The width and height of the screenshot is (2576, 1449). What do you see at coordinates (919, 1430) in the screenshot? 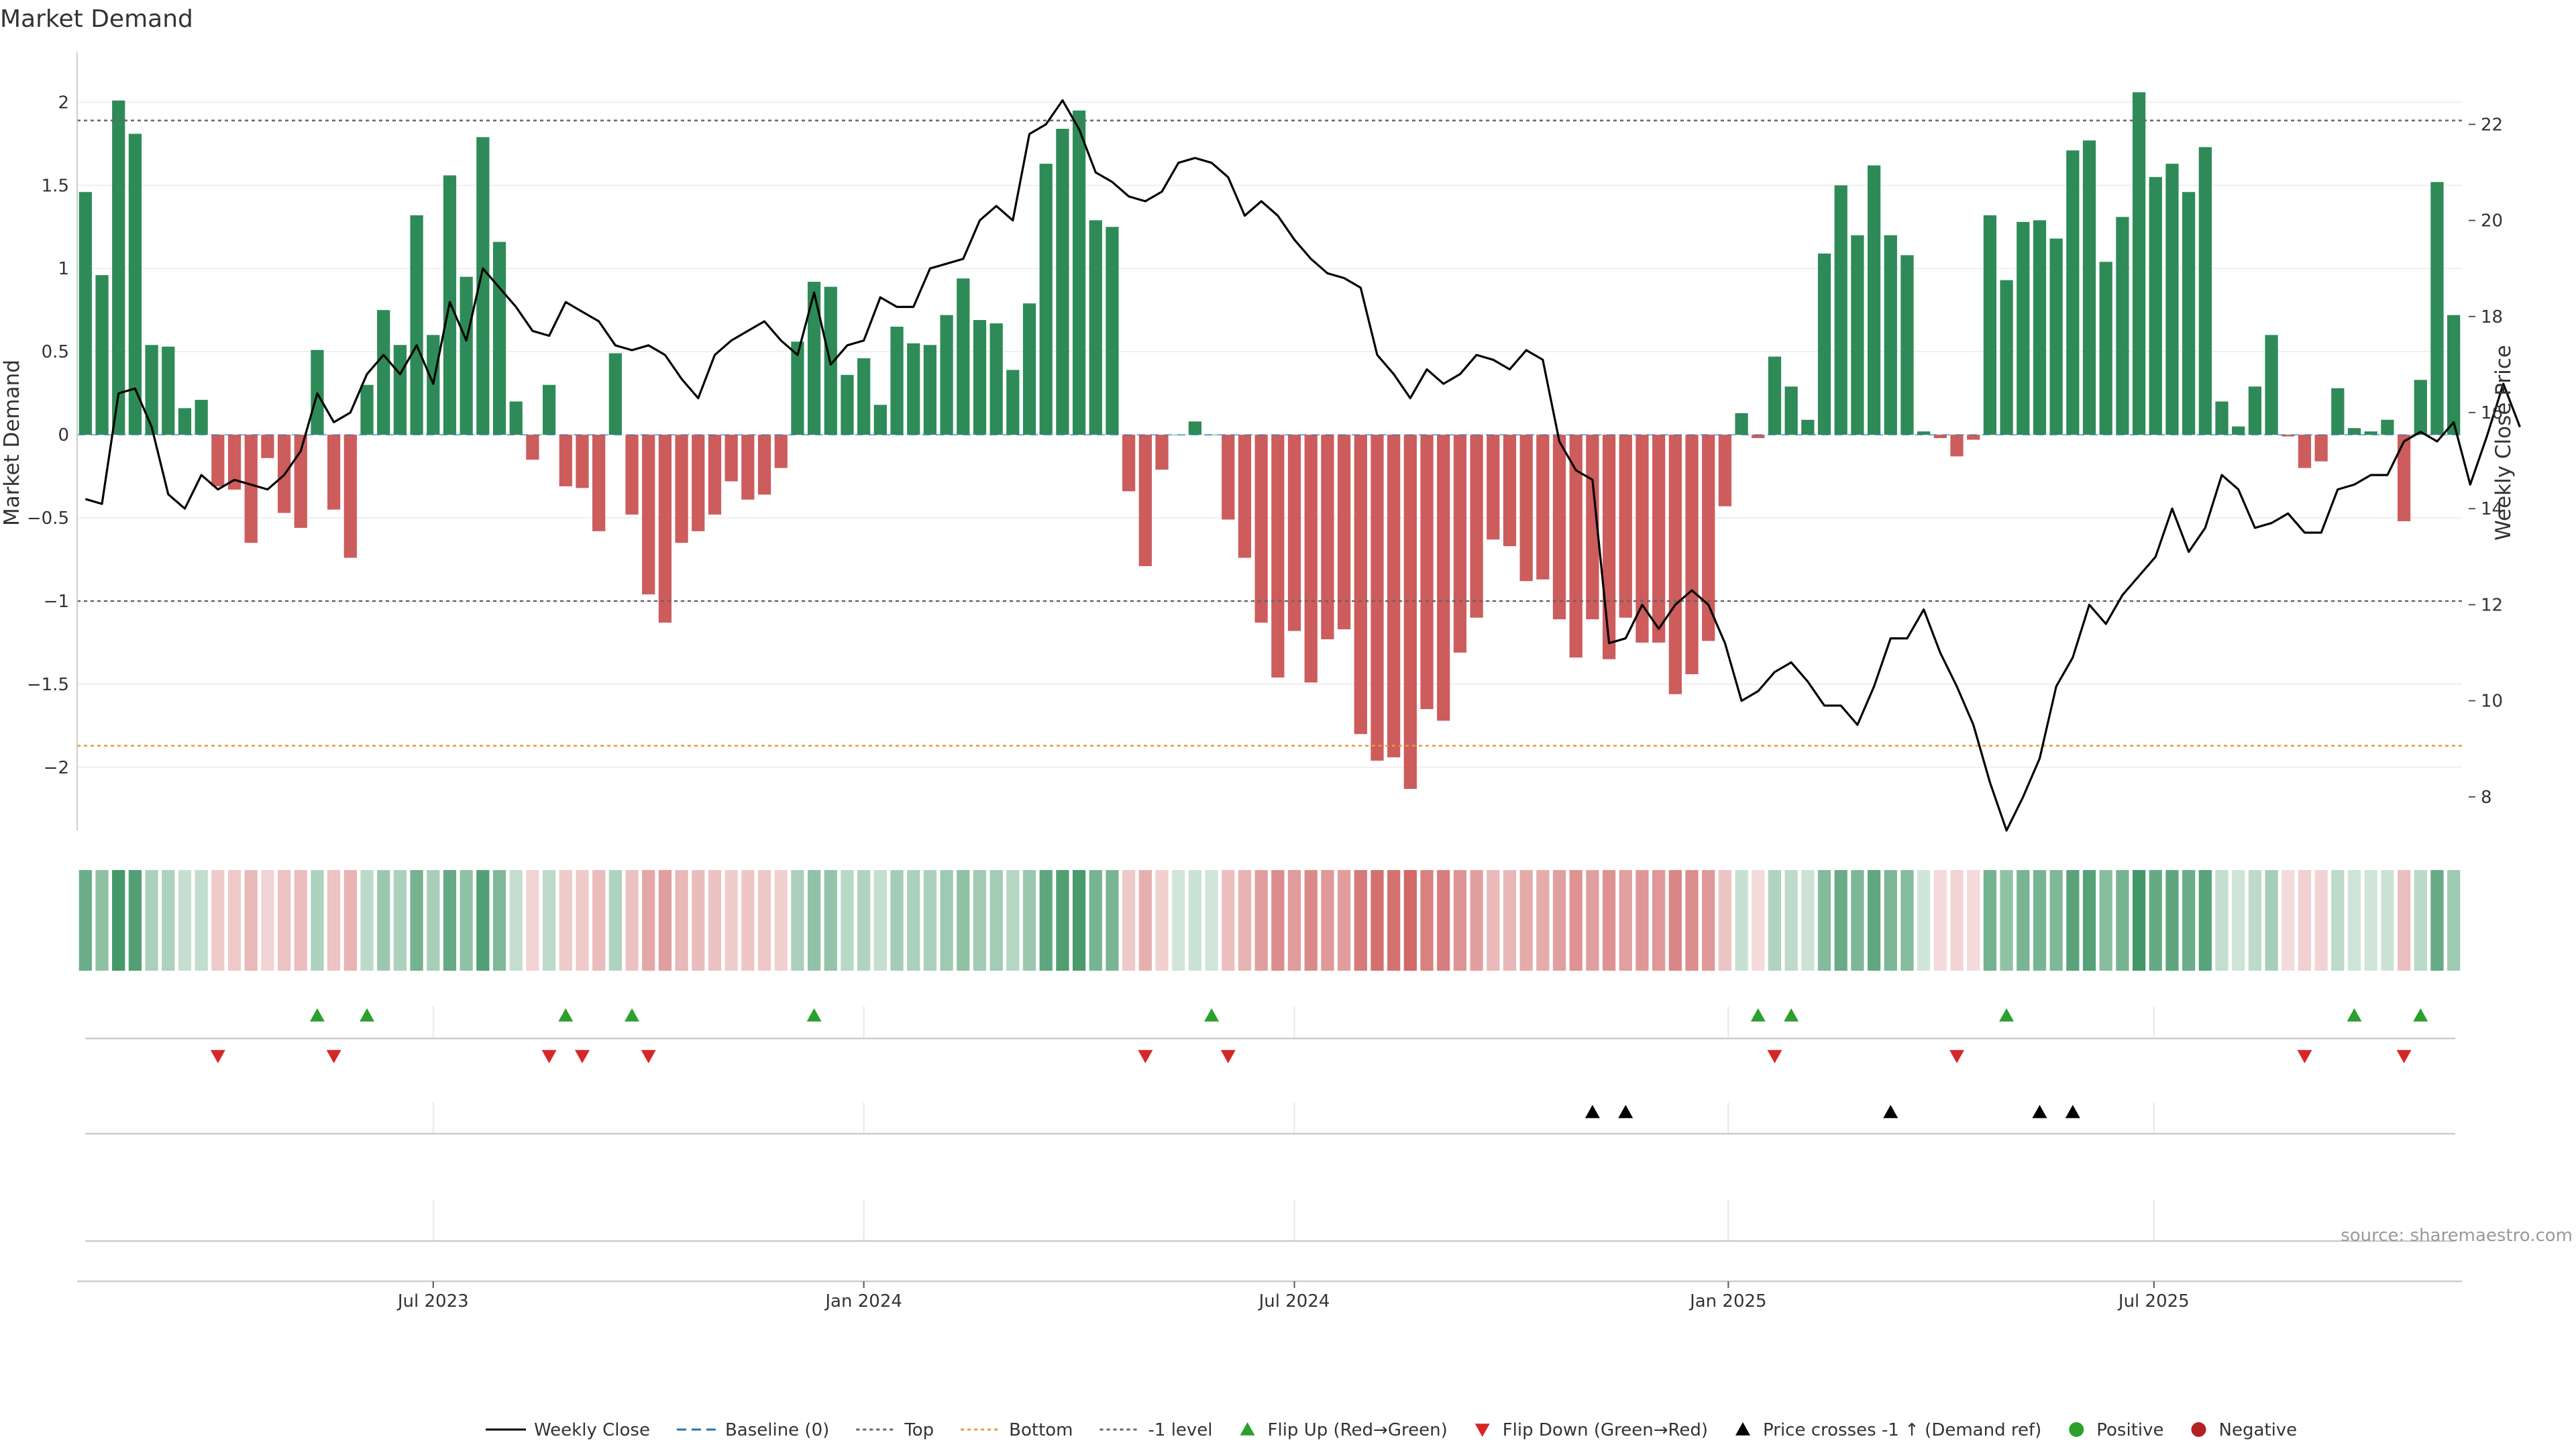
I see `legend-label: Top` at bounding box center [919, 1430].